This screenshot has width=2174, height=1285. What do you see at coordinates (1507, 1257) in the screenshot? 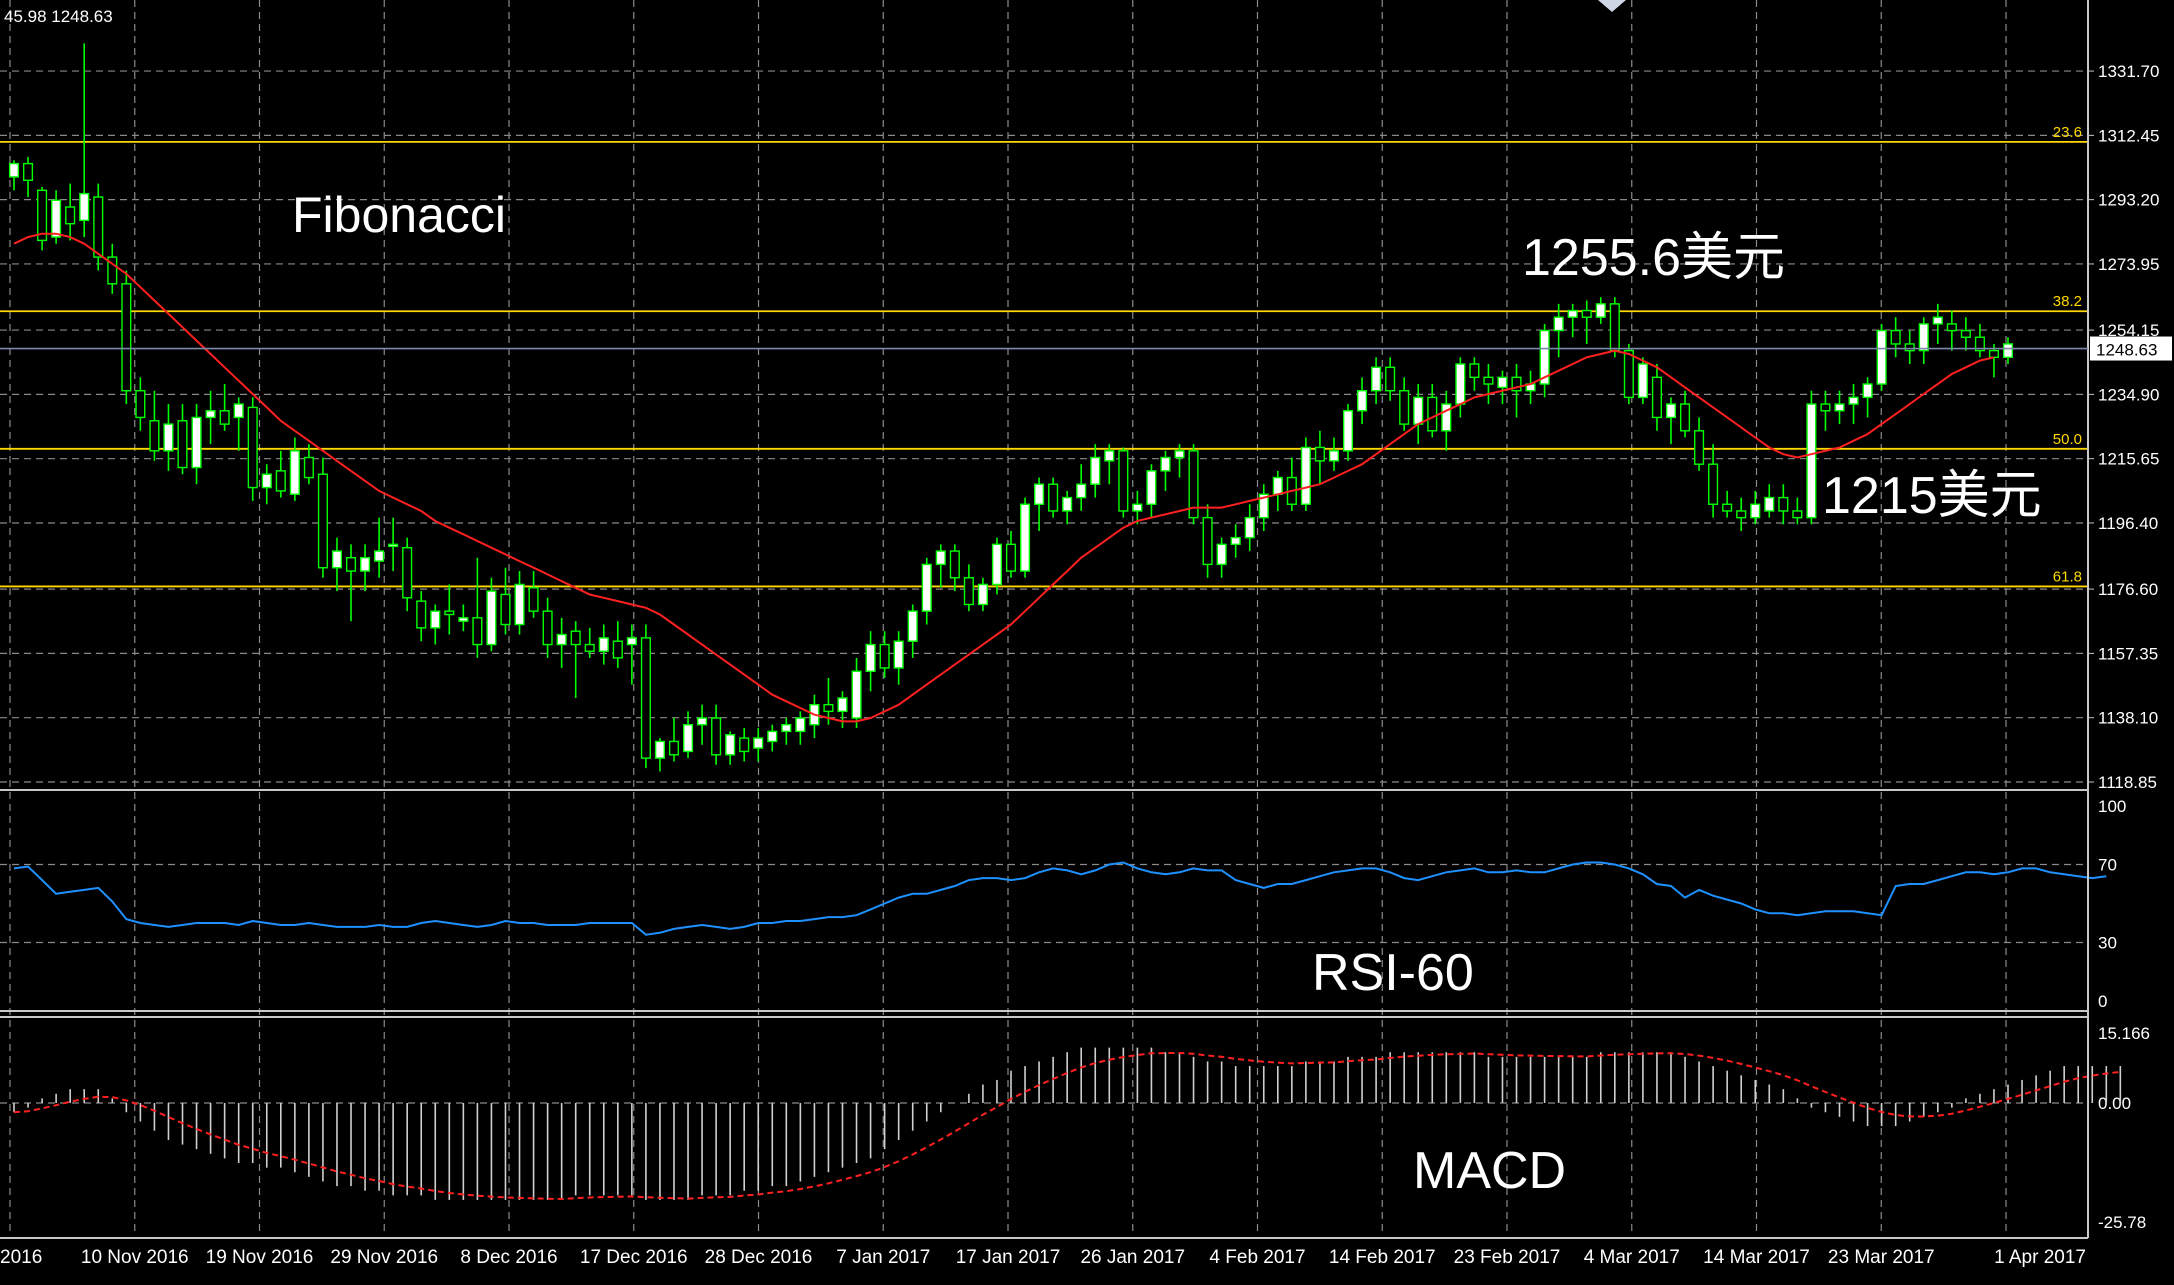
I see `date-label: 23 Feb 2017` at bounding box center [1507, 1257].